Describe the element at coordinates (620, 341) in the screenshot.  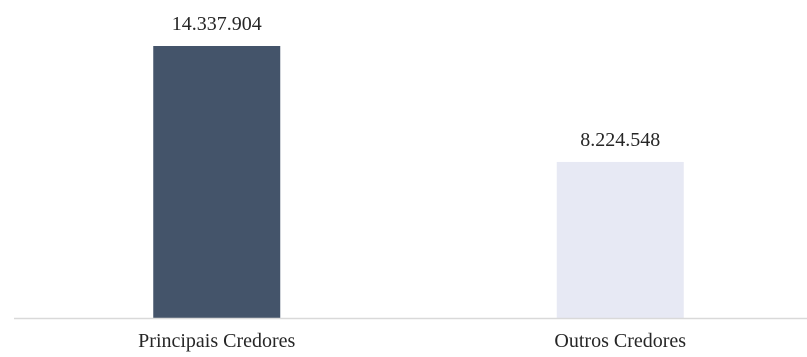
I see `category-label-outros-credores: Outros Credores` at that location.